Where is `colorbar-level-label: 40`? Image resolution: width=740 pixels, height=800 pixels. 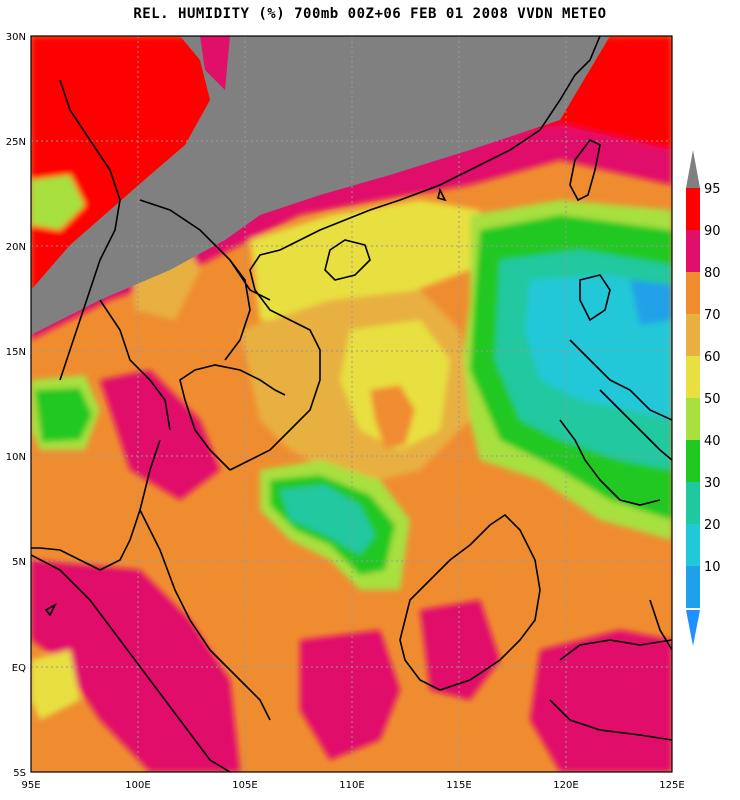
colorbar-level-label: 40 is located at coordinates (712, 441).